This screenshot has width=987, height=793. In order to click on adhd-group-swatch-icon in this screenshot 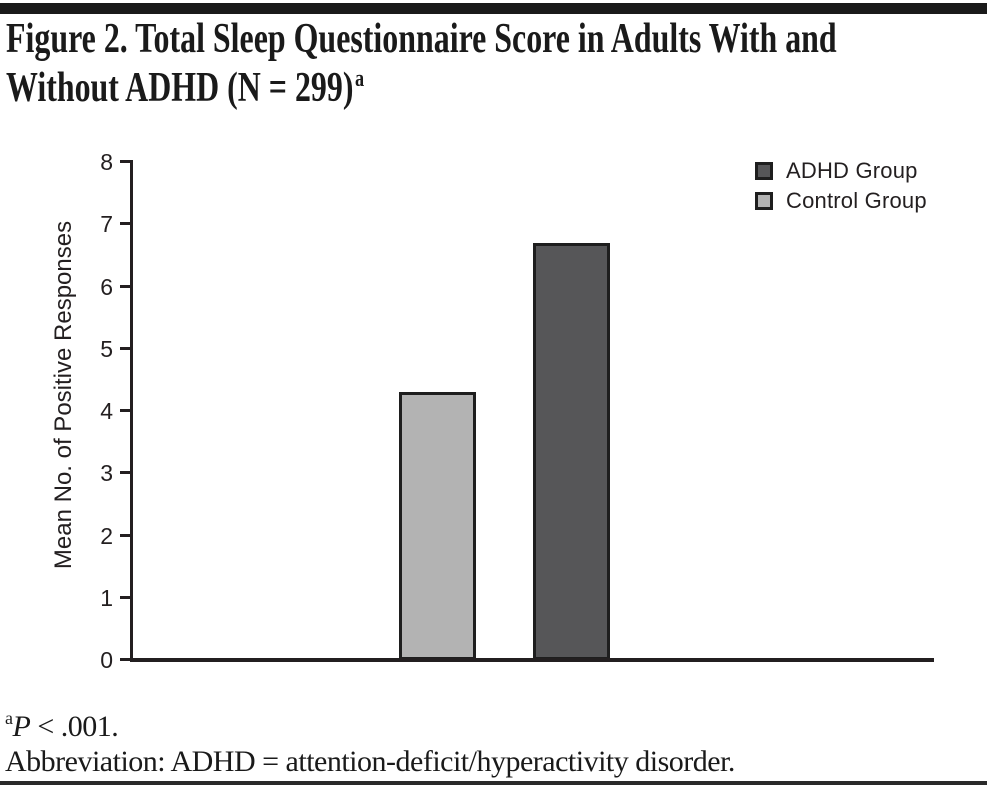, I will do `click(764, 171)`.